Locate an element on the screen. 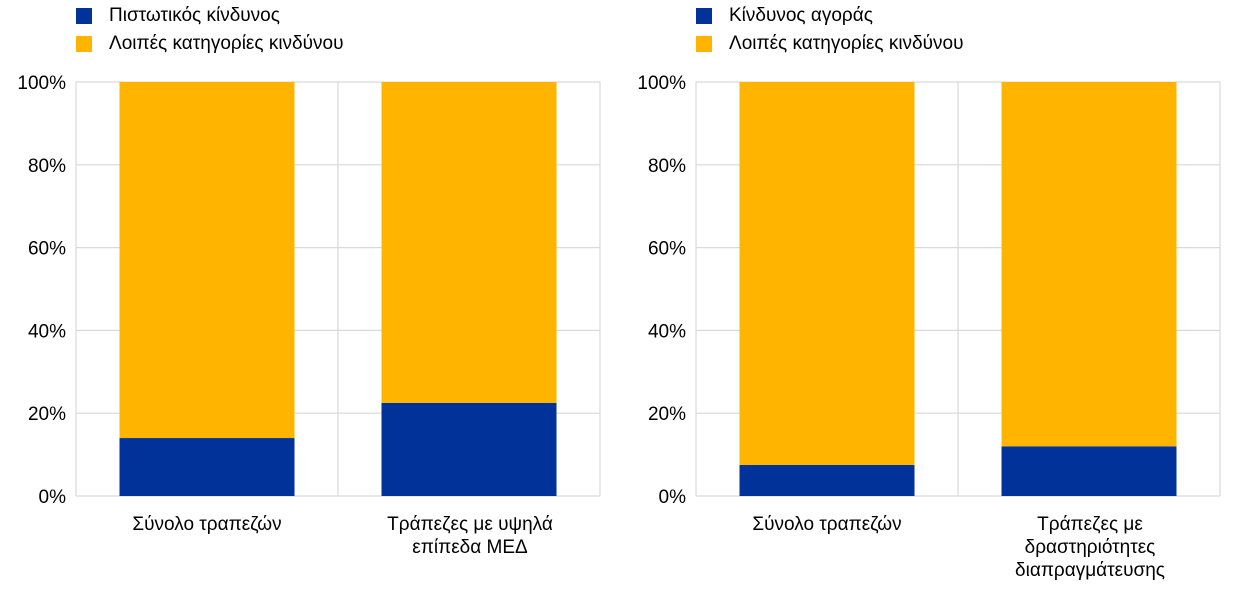  category-label-high-mra-banks: Τράπεζες με υψηλά επίπεδα ΜΕΔ is located at coordinates (470, 536).